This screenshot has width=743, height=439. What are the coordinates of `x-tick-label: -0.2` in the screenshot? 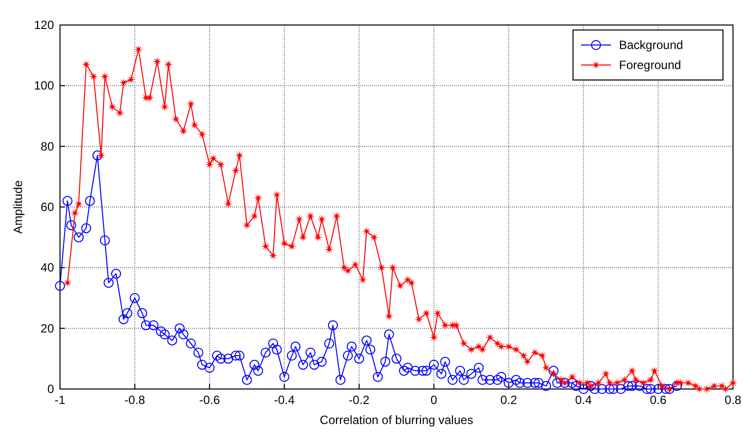 It's located at (359, 400).